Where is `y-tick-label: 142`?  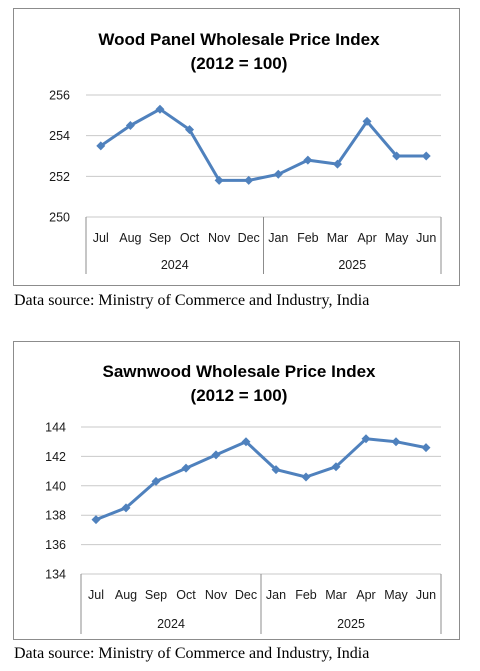
y-tick-label: 142 is located at coordinates (55, 457).